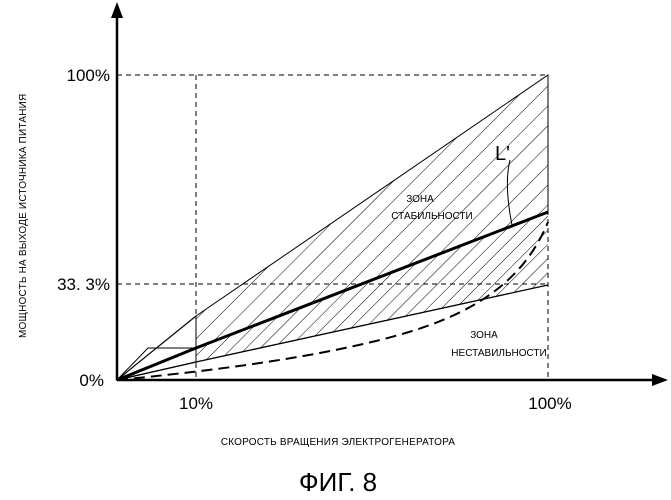  I want to click on y-axis-arrow, so click(117, 10).